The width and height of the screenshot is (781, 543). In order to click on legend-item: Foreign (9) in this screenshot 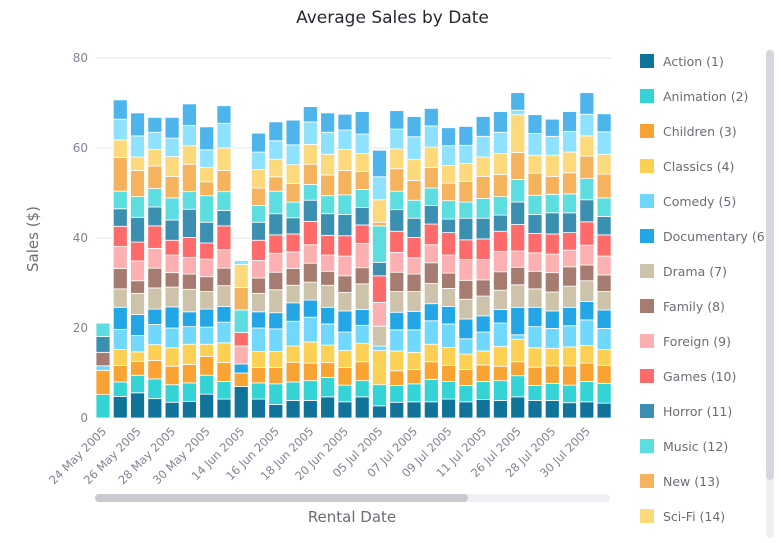, I will do `click(685, 341)`.